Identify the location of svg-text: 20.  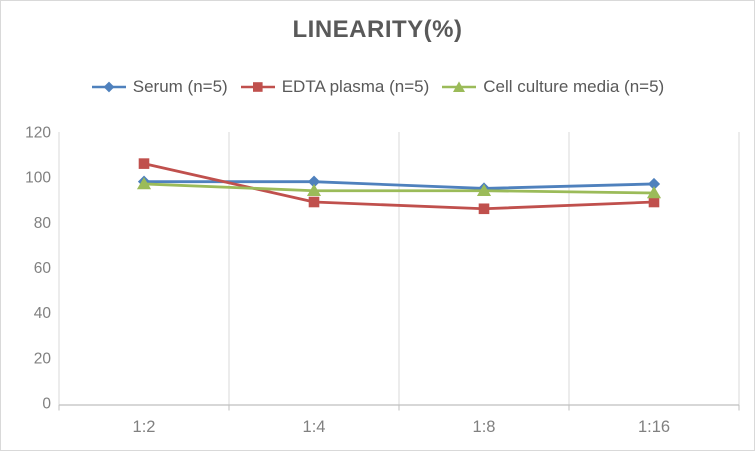
(43, 358).